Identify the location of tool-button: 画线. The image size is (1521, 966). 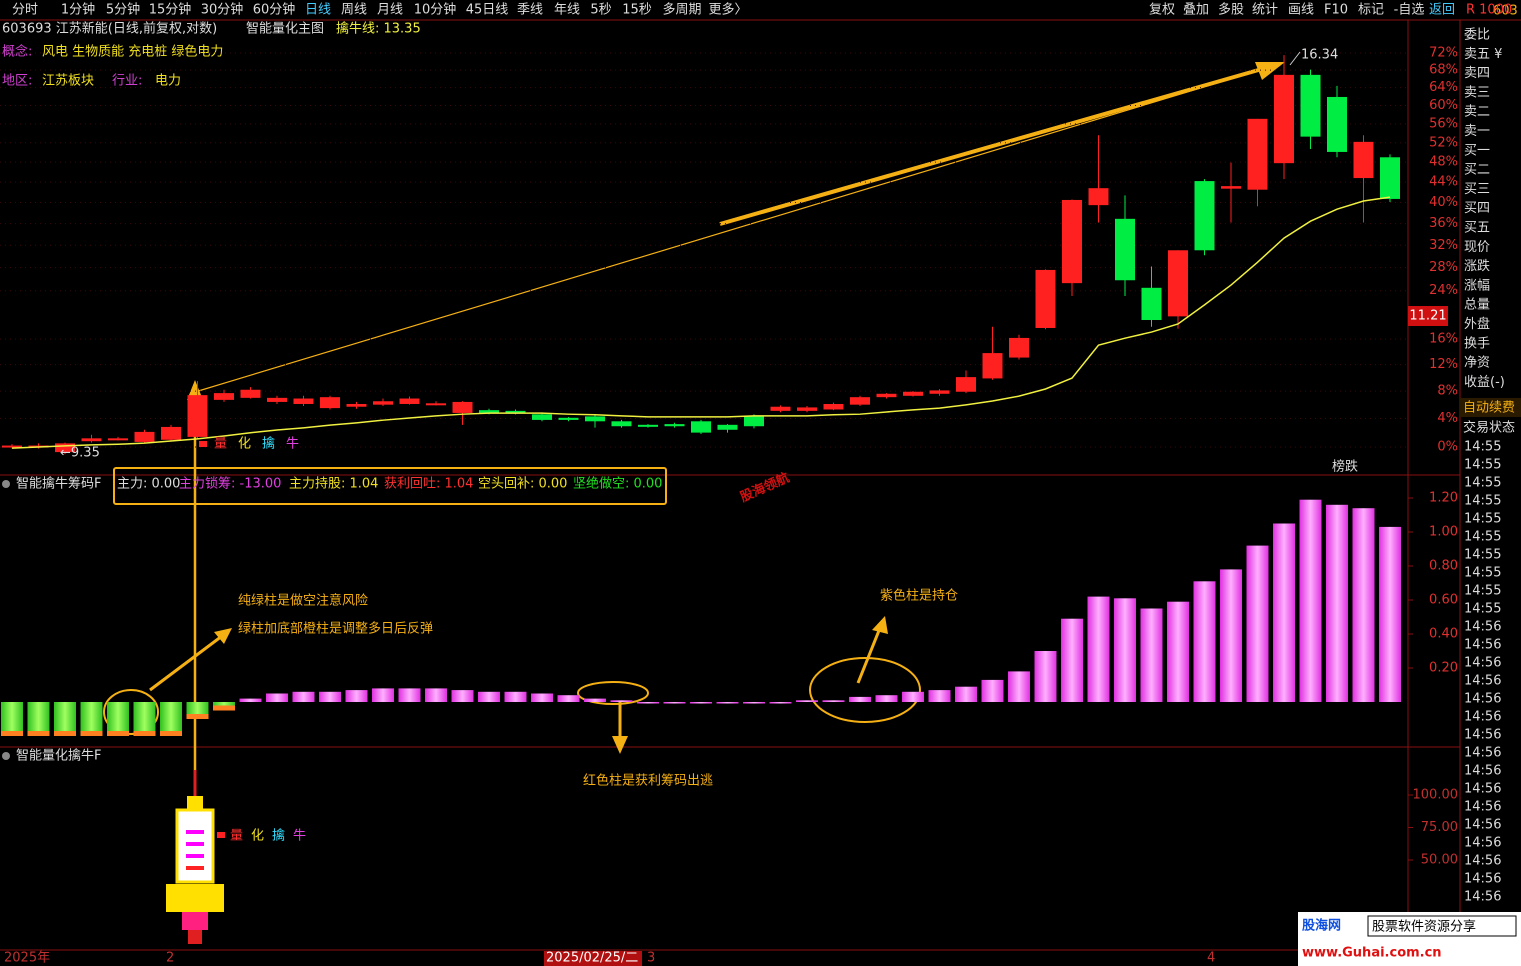
(1301, 10).